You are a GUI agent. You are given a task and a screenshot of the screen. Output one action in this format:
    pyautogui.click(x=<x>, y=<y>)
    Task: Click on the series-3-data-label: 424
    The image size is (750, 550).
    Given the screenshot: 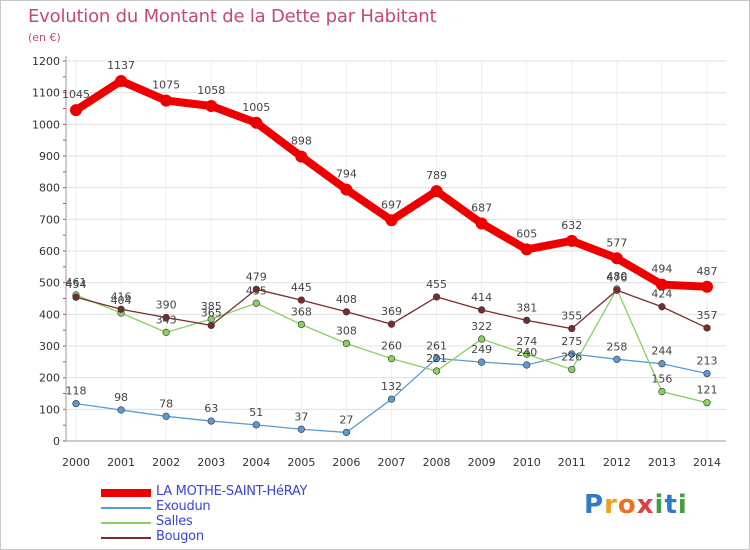 What is the action you would take?
    pyautogui.click(x=661, y=294)
    